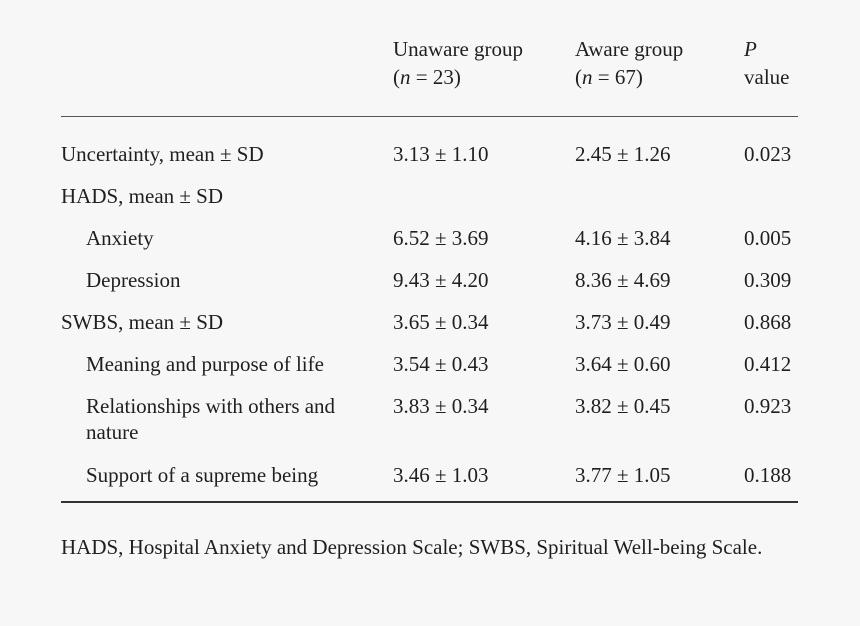  I want to click on header-aware-title: Aware group, so click(629, 49).